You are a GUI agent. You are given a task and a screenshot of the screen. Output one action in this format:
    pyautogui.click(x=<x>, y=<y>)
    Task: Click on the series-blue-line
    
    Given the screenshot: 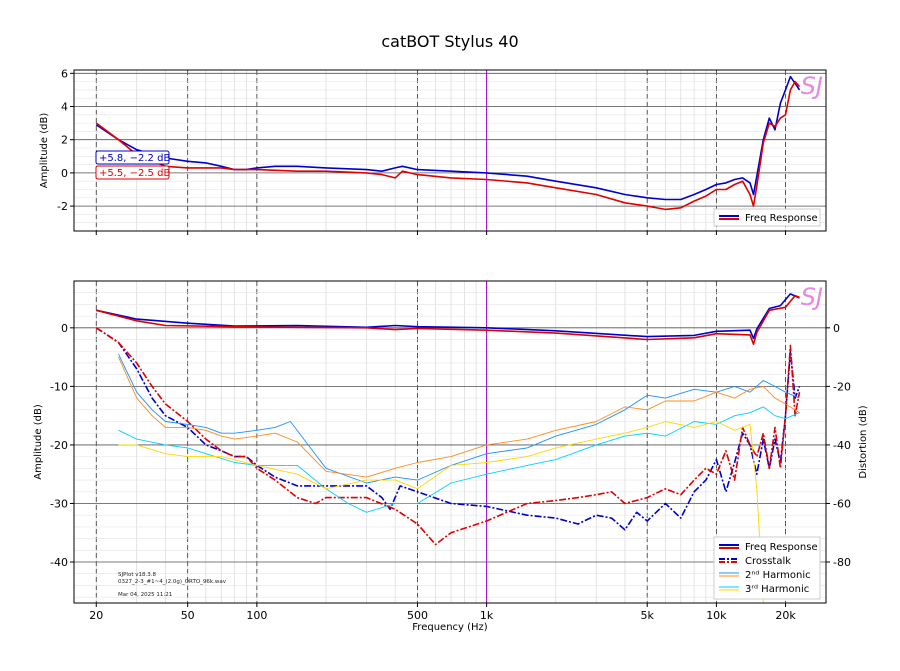 What is the action you would take?
    pyautogui.click(x=448, y=316)
    